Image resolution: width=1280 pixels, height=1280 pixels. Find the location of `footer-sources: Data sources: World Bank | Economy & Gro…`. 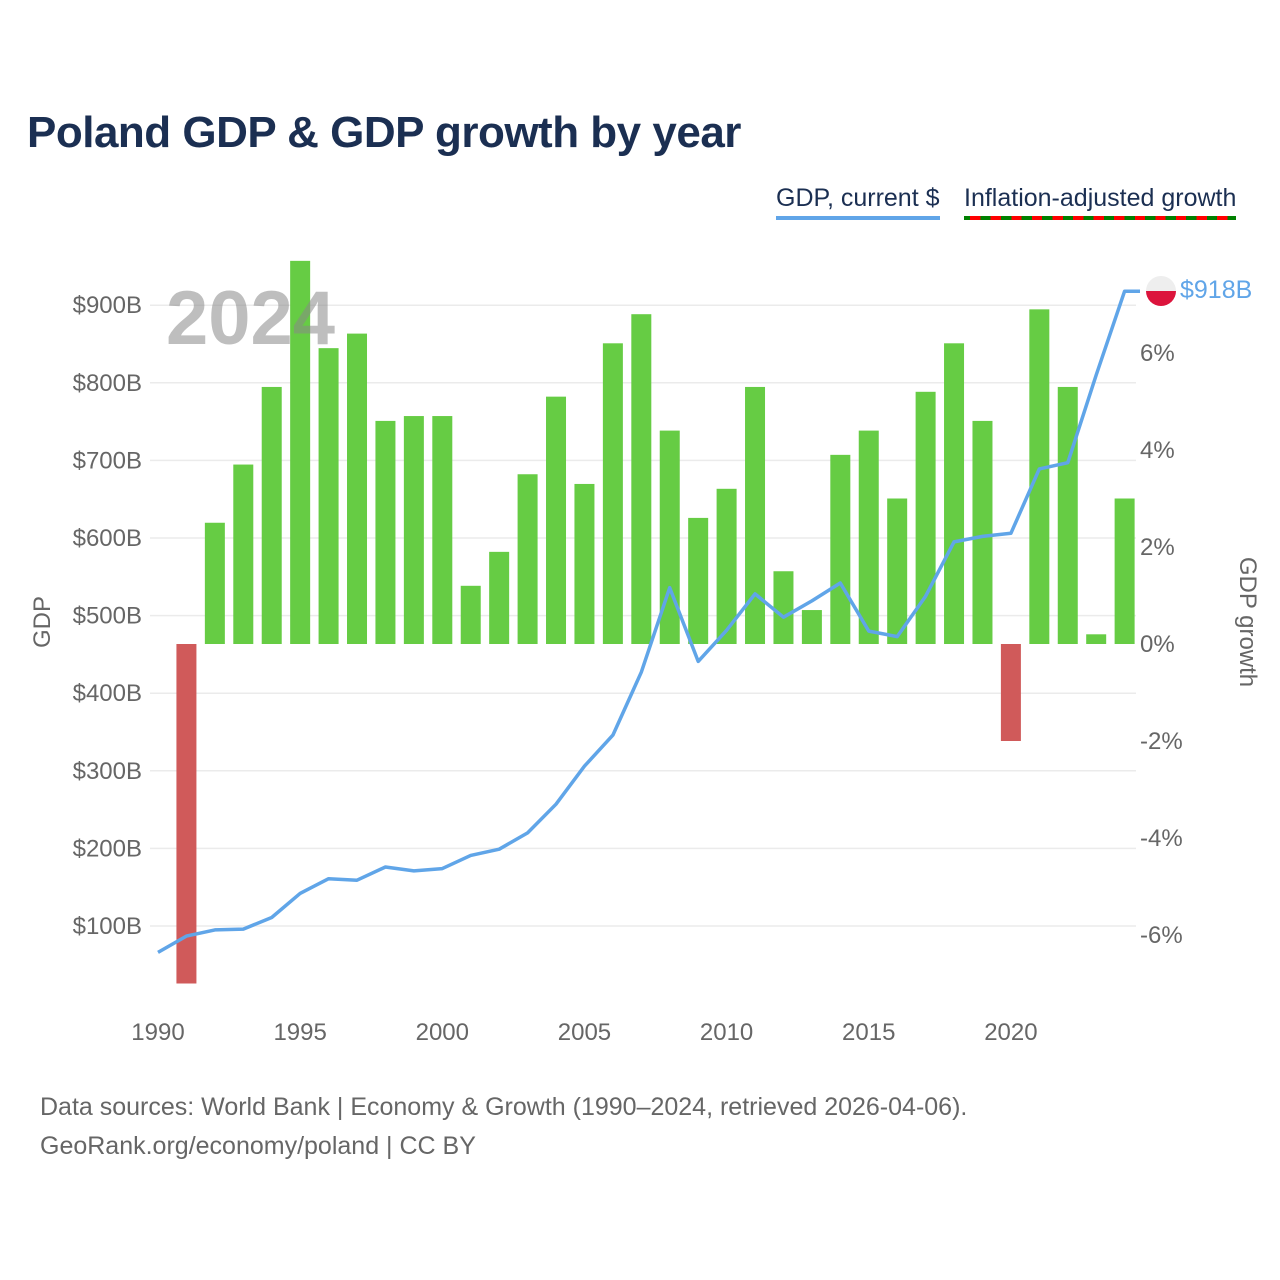

footer-sources: Data sources: World Bank | Economy & Gro… is located at coordinates (504, 1107).